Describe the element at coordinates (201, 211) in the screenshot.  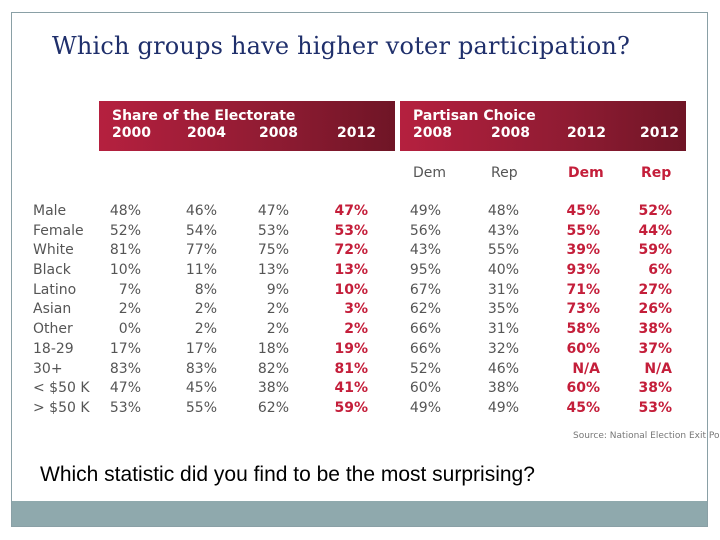
I see `table-cell: 46%` at that location.